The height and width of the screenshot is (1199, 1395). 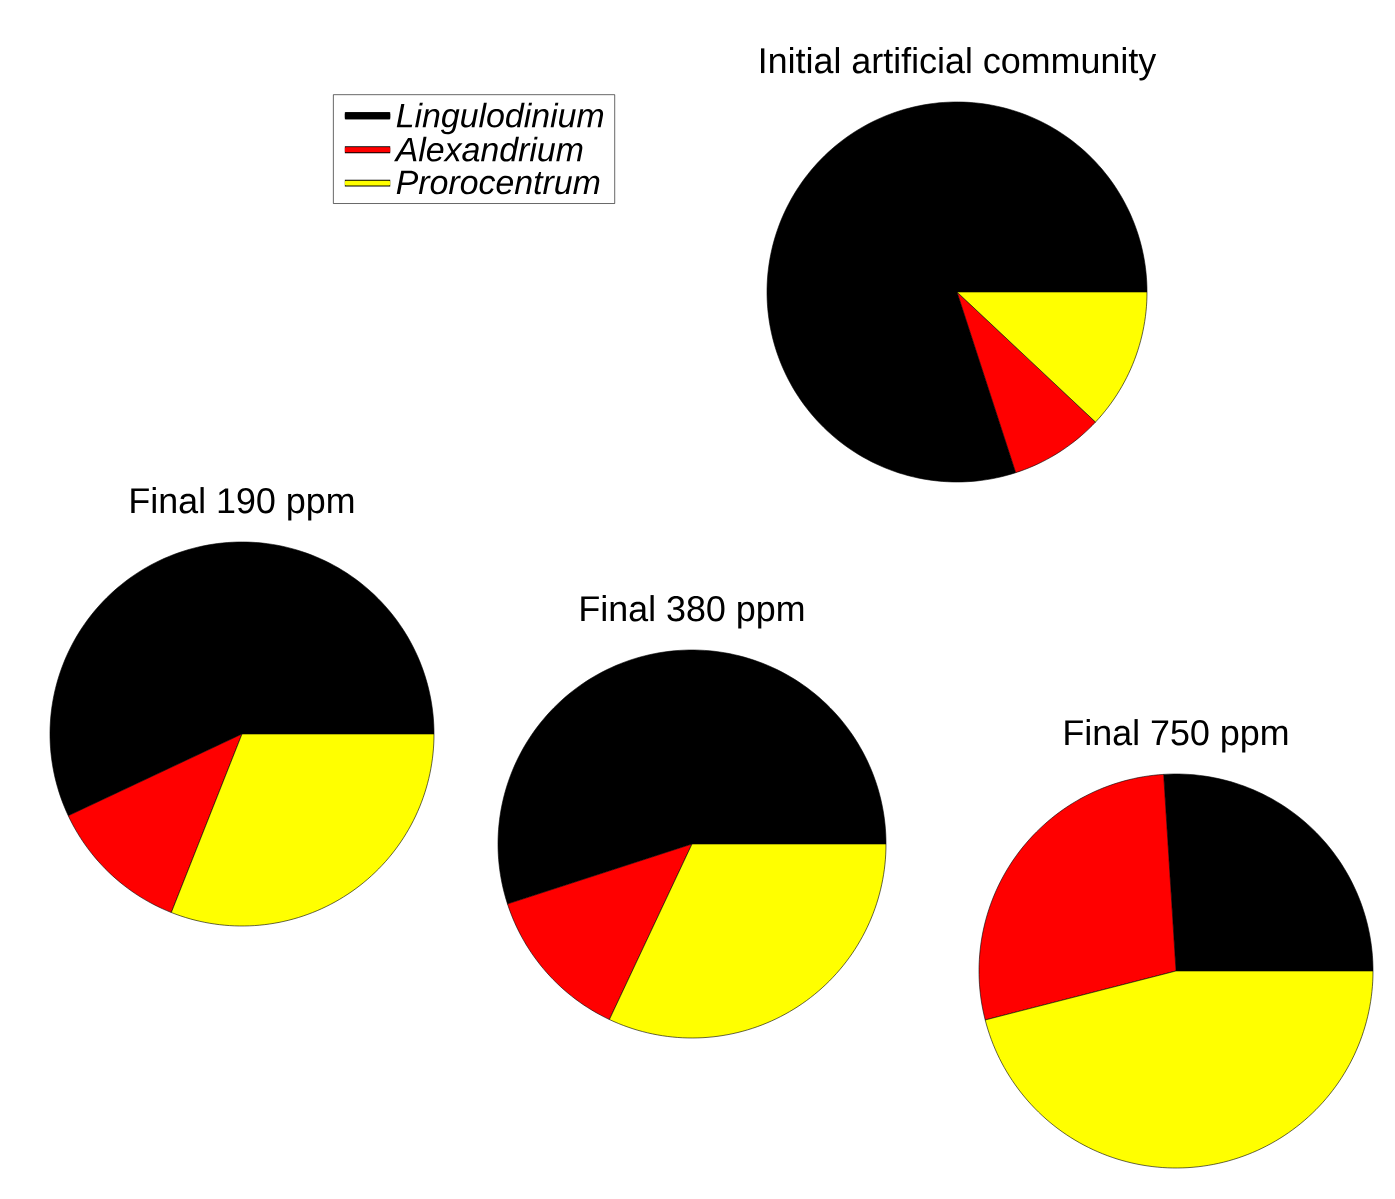 I want to click on chart-title: Final 750 ppm, so click(x=1176, y=736).